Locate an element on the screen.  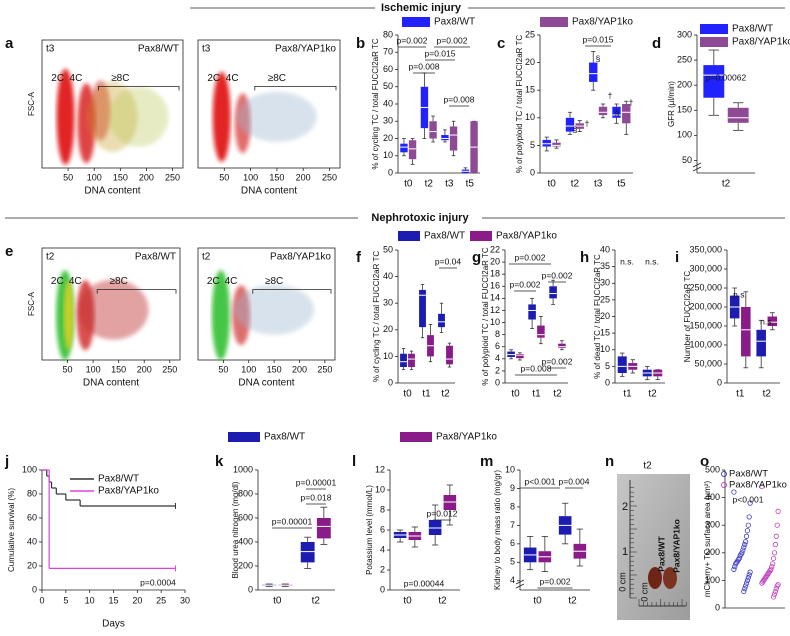
annotation: § is located at coordinates (598, 58).